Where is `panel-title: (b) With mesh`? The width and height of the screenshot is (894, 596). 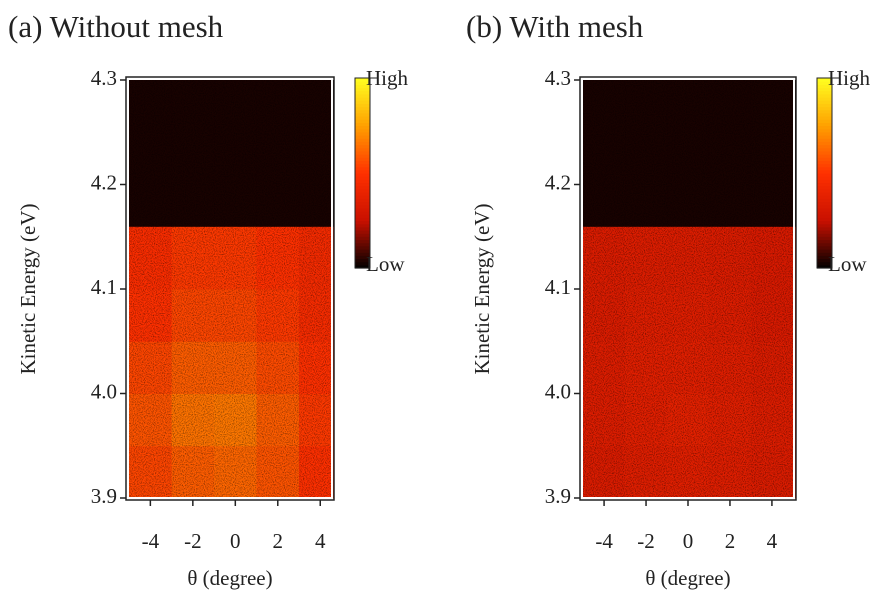 panel-title: (b) With mesh is located at coordinates (555, 26).